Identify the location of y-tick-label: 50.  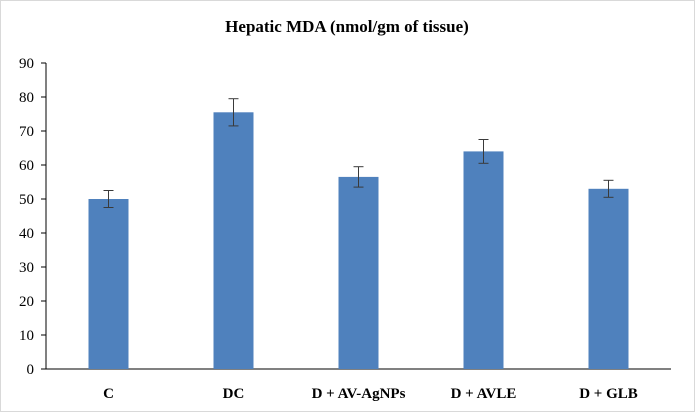
(26, 200).